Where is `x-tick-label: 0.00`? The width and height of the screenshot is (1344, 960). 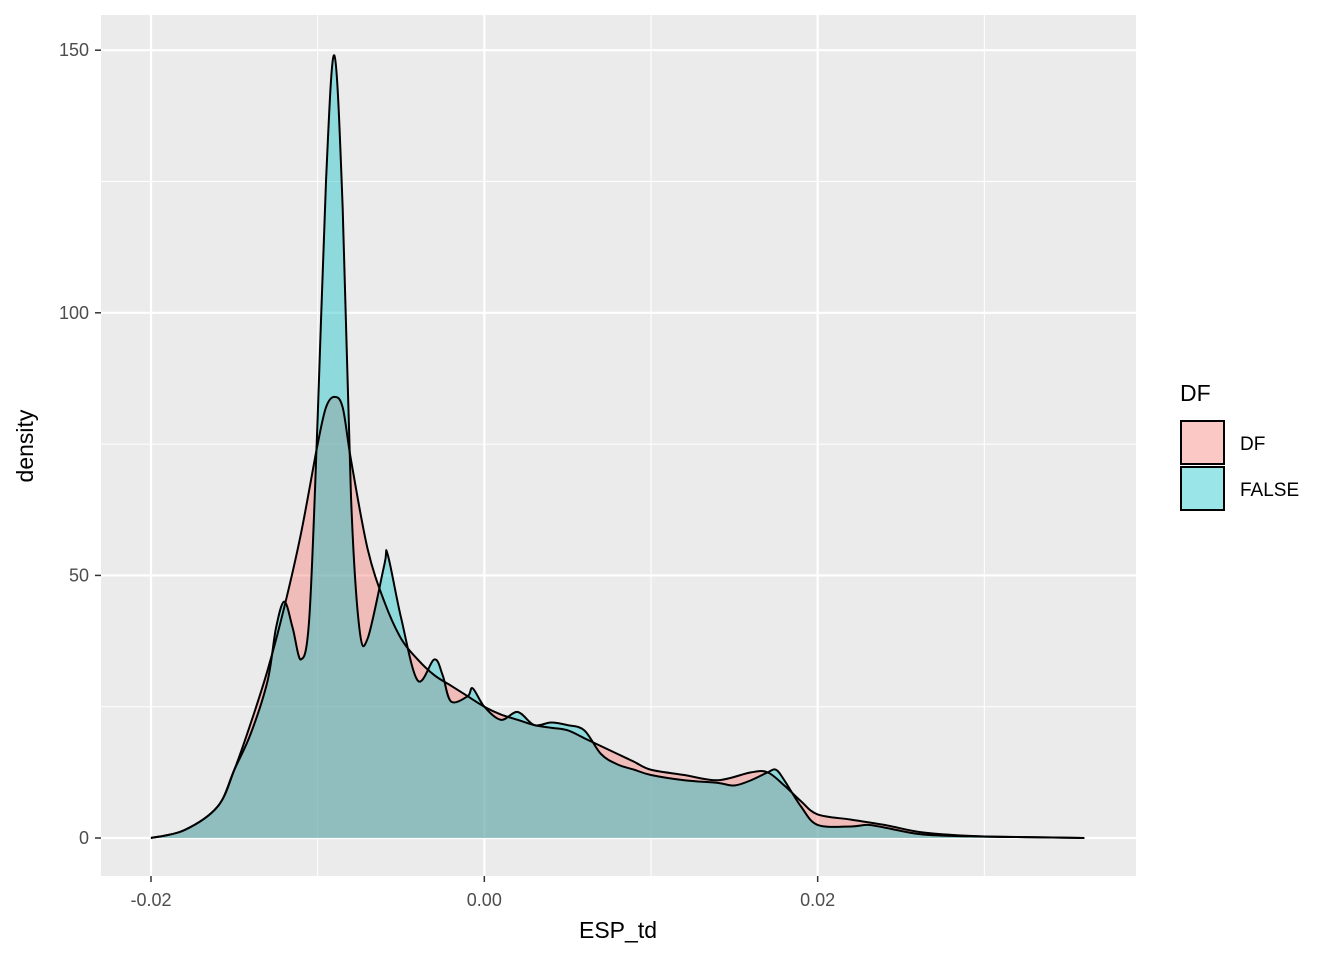
x-tick-label: 0.00 is located at coordinates (484, 900).